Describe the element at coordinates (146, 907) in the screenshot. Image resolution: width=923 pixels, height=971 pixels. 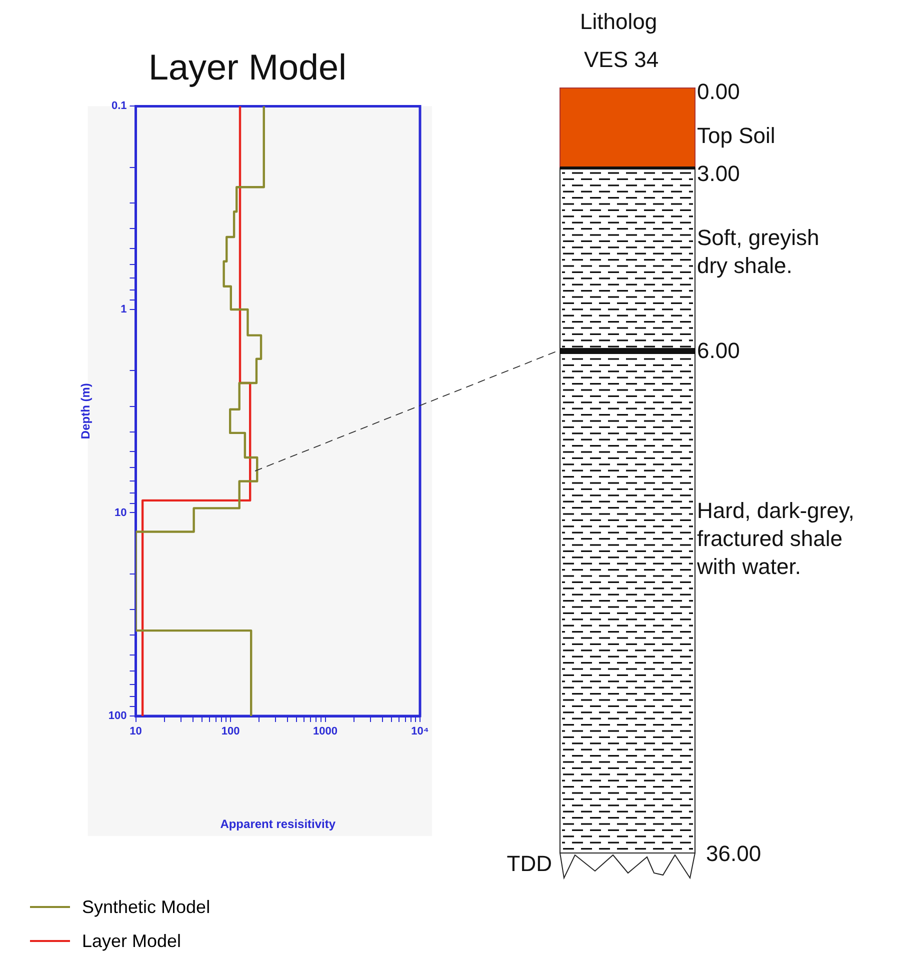
I see `legend-label: Synthetic Model` at that location.